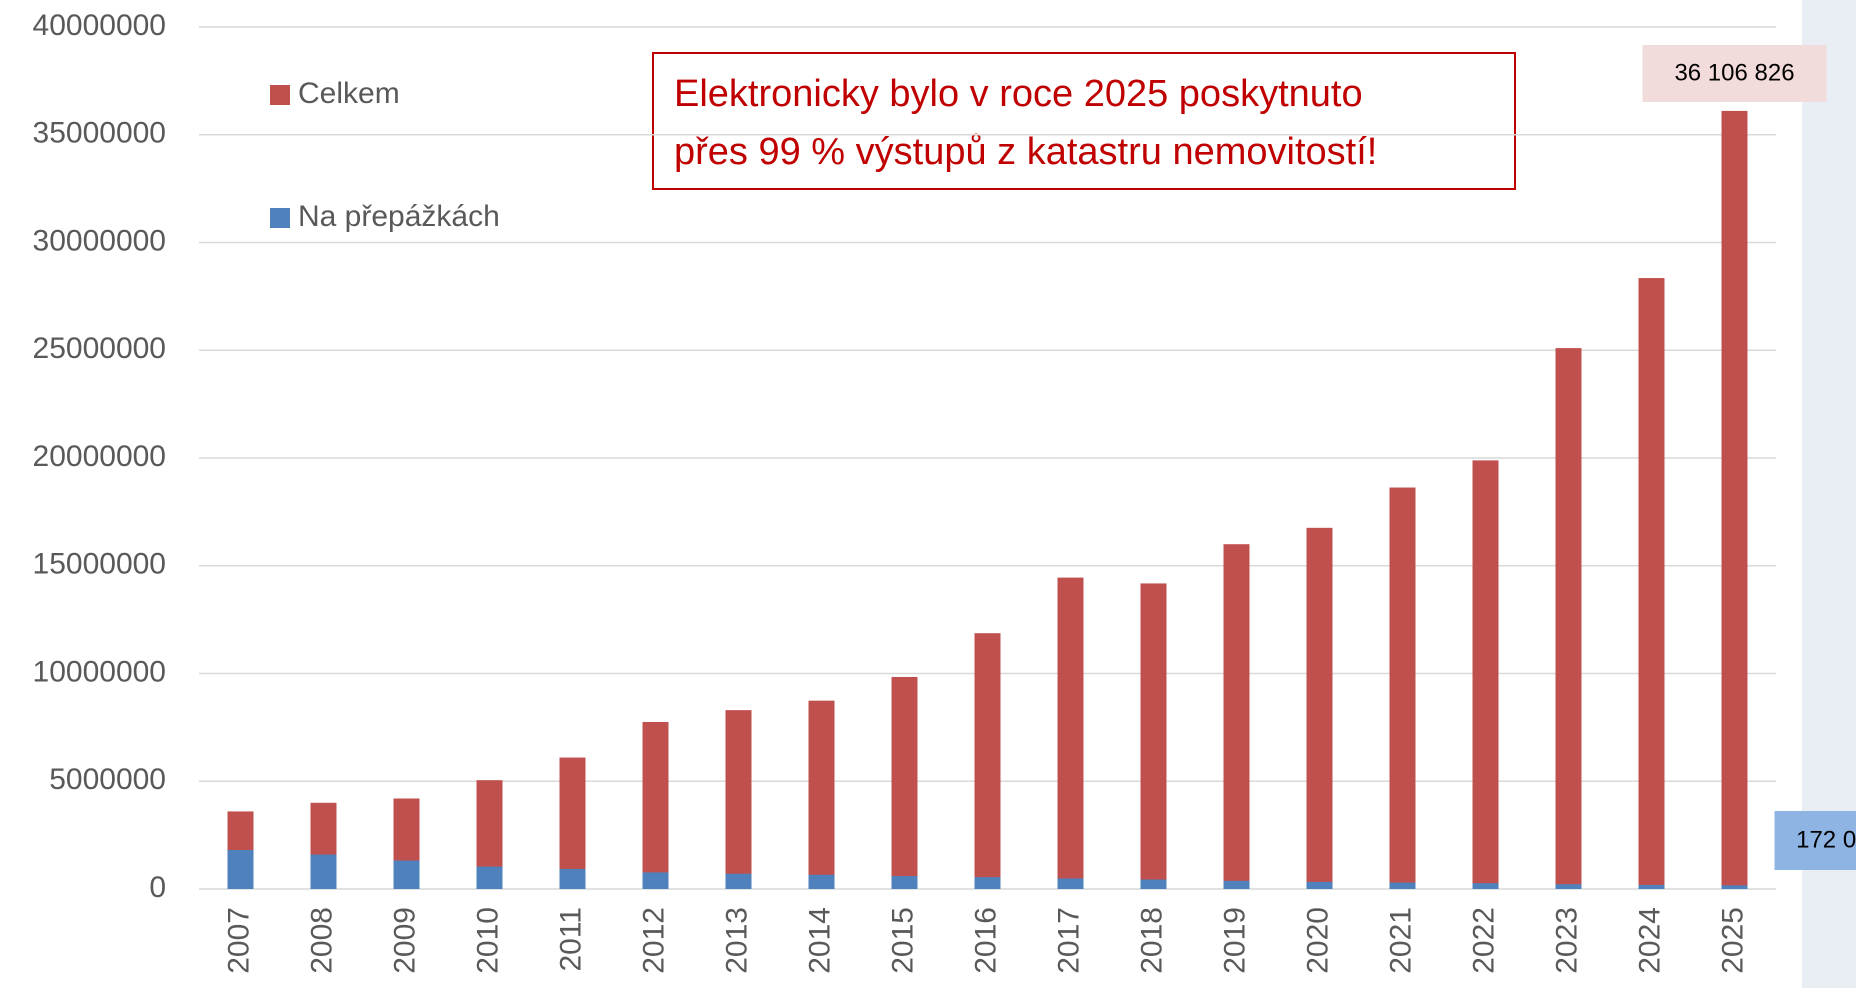 The image size is (1856, 988). Describe the element at coordinates (157, 887) in the screenshot. I see `y-tick-label: 0` at that location.